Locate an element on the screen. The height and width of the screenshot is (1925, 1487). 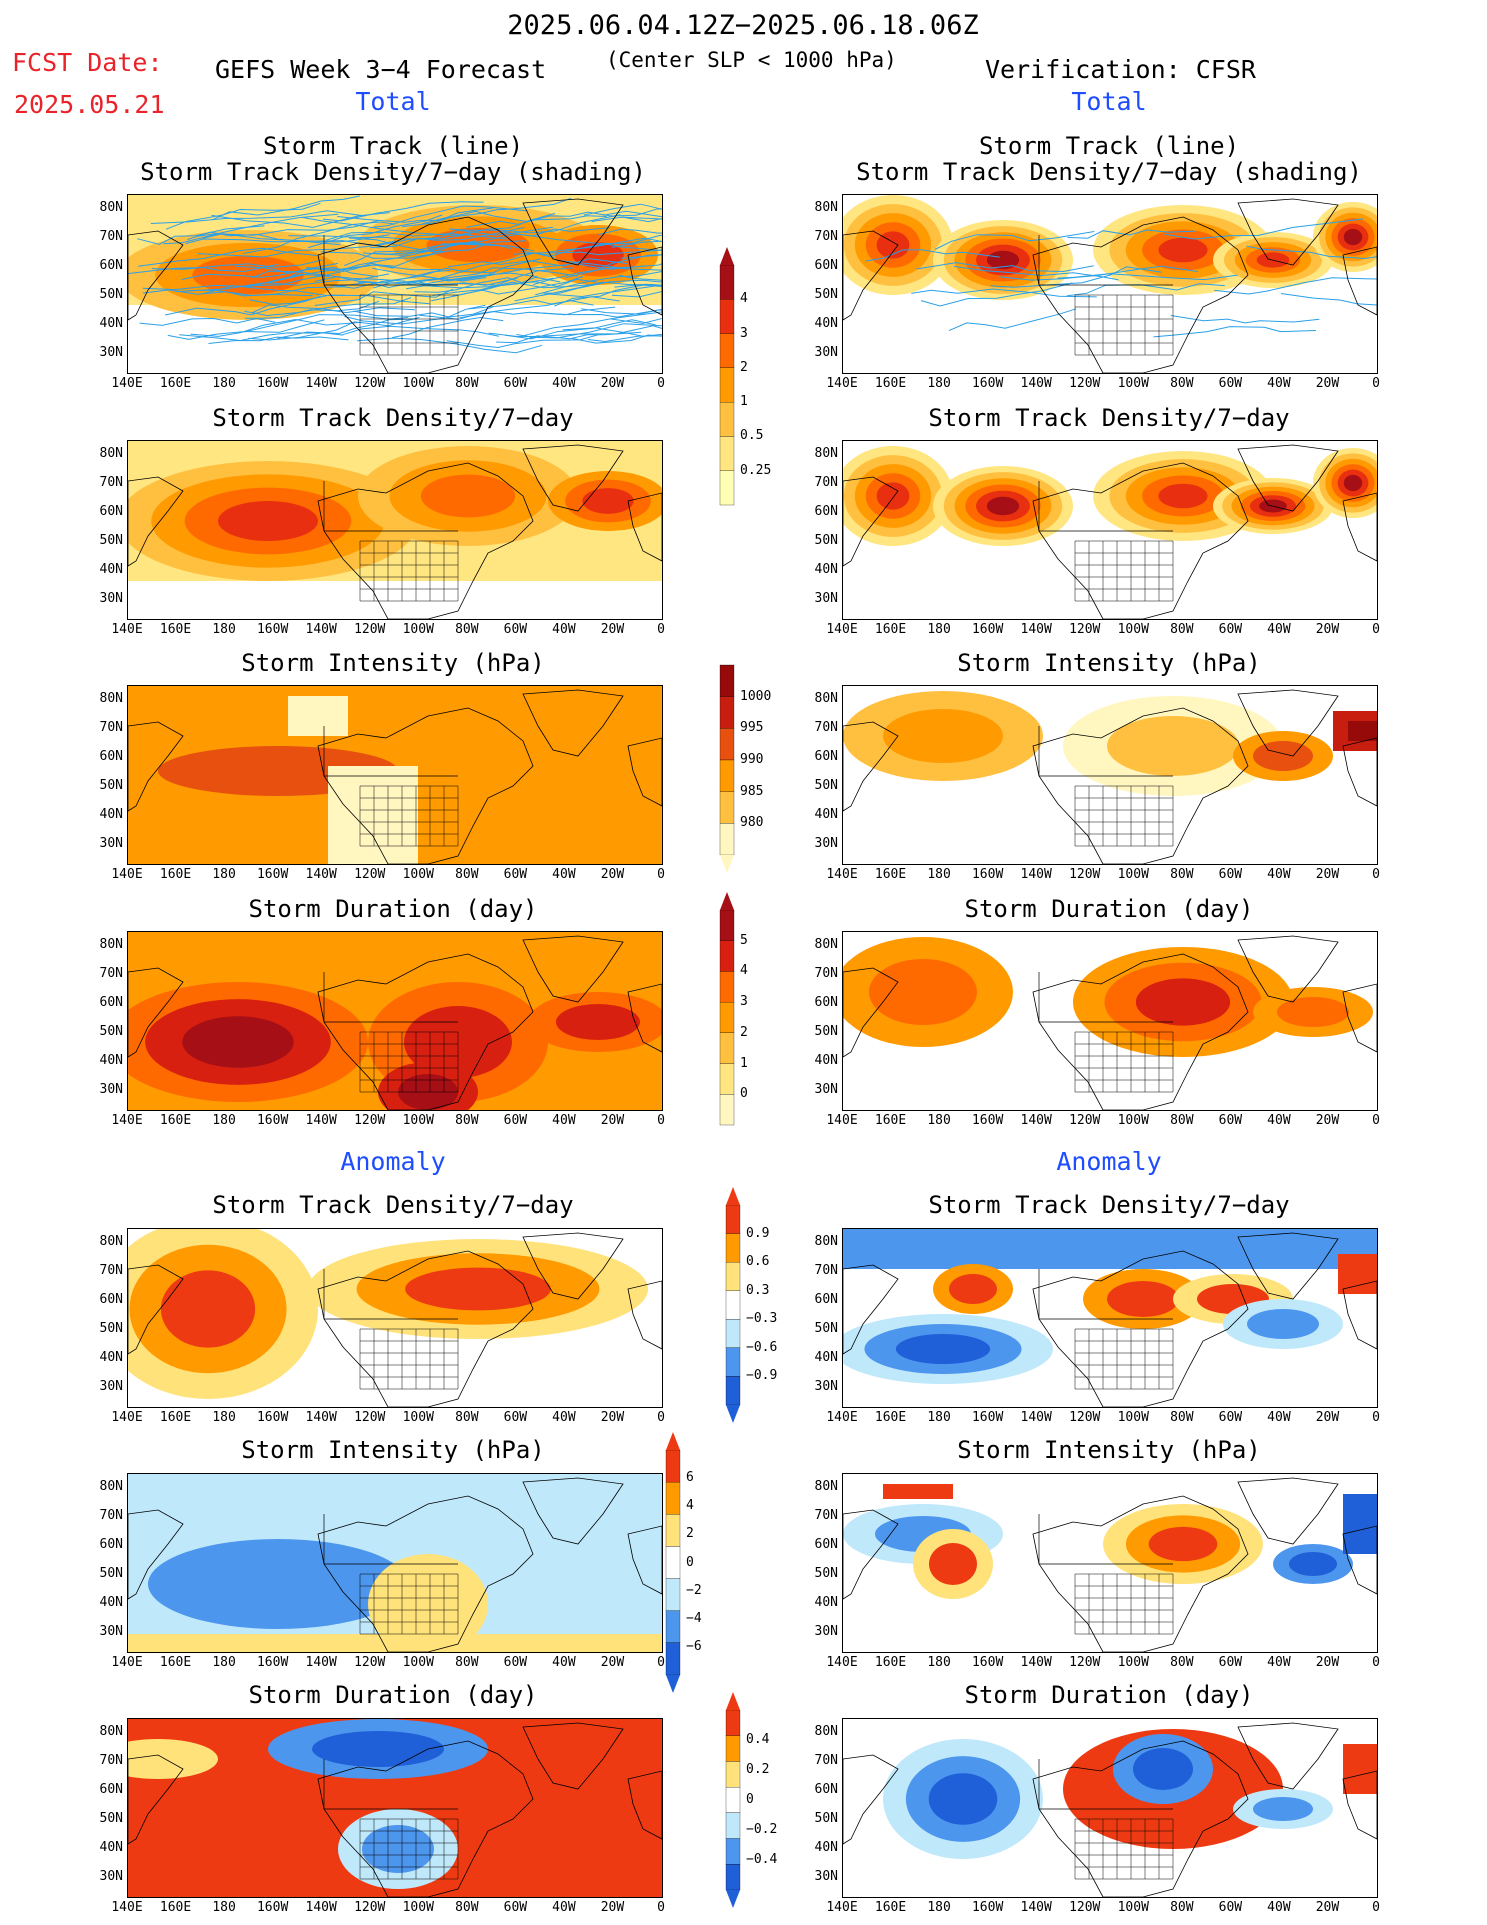
colorbar-label: −0.3 is located at coordinates (762, 1319).